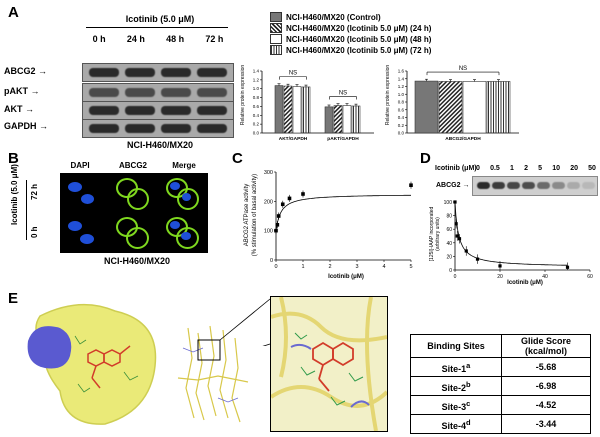 The height and width of the screenshot is (437, 600). What do you see at coordinates (256, 79) in the screenshot?
I see `y-tick-label: 1.2` at bounding box center [256, 79].